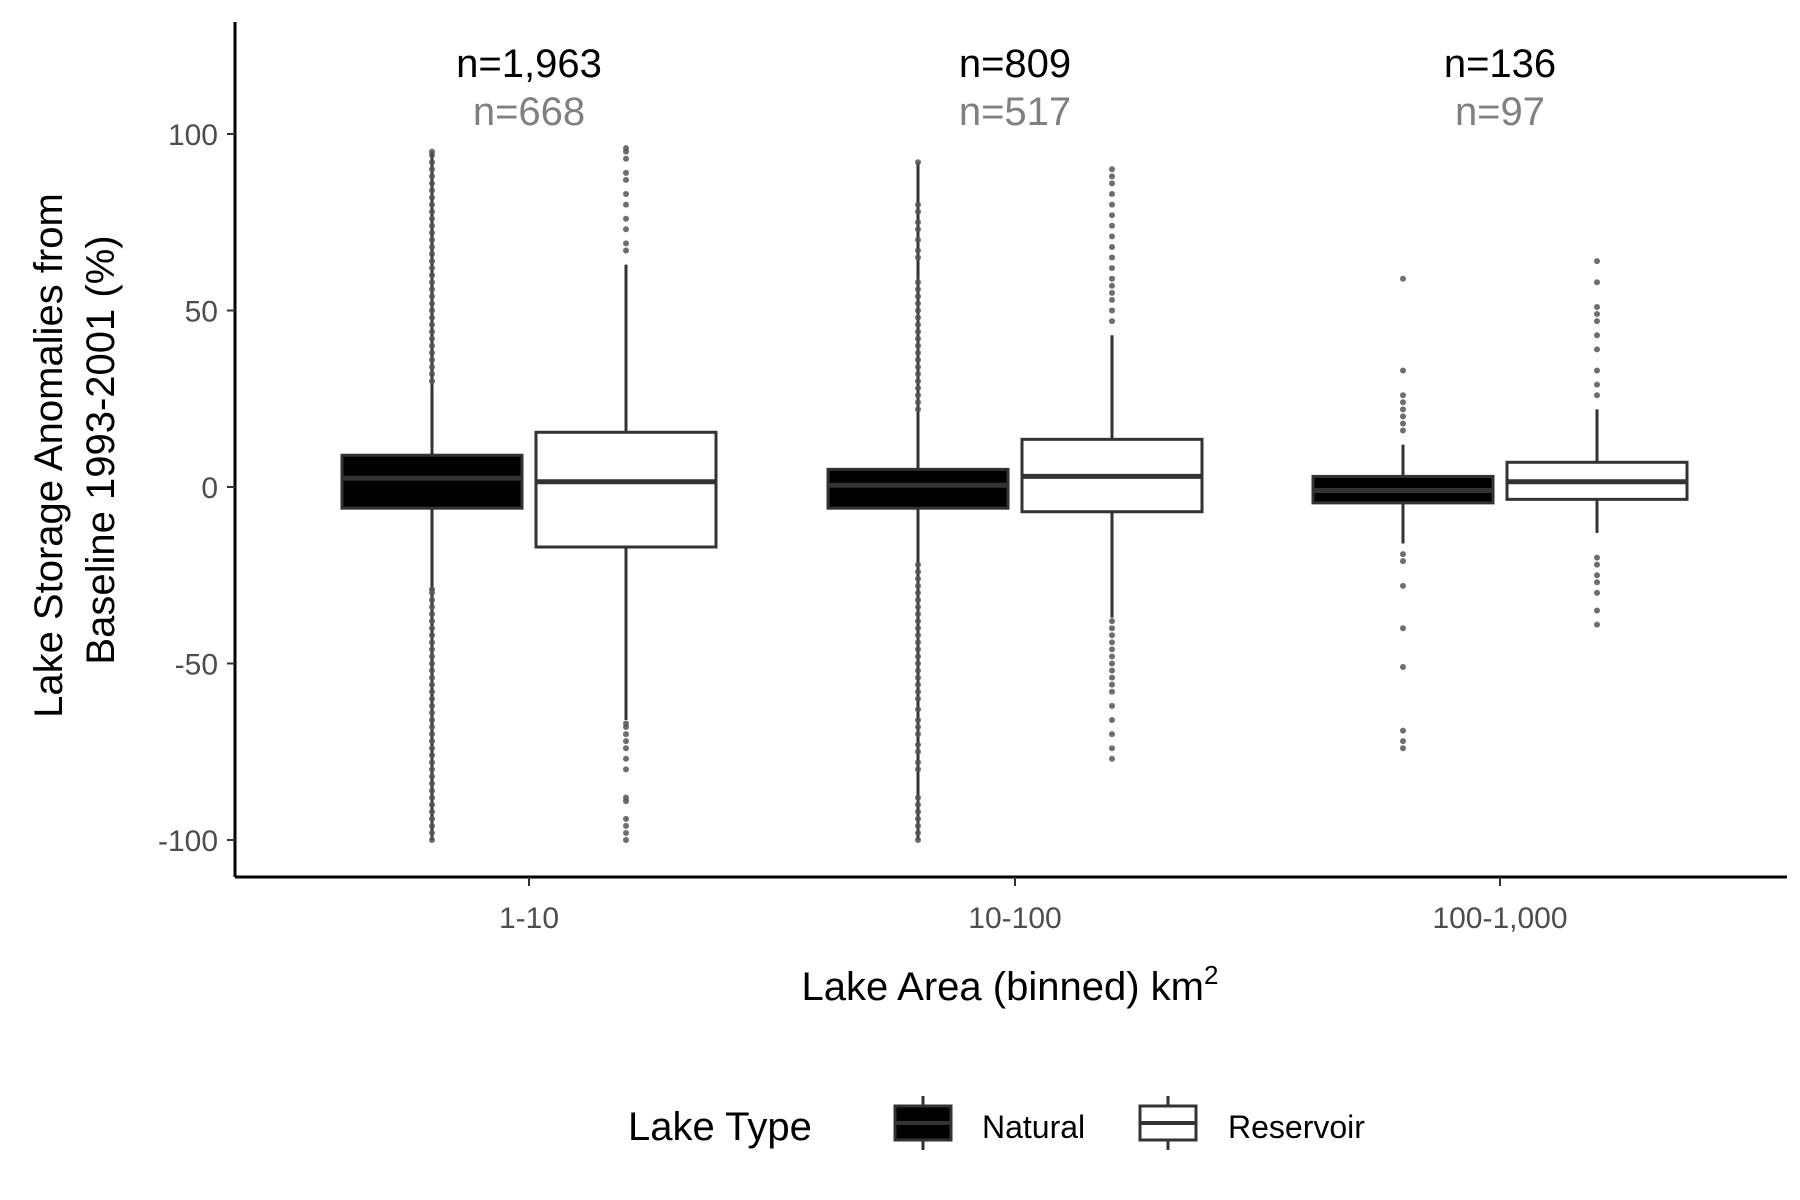  Describe the element at coordinates (626, 489) in the screenshot. I see `iqr-box` at that location.